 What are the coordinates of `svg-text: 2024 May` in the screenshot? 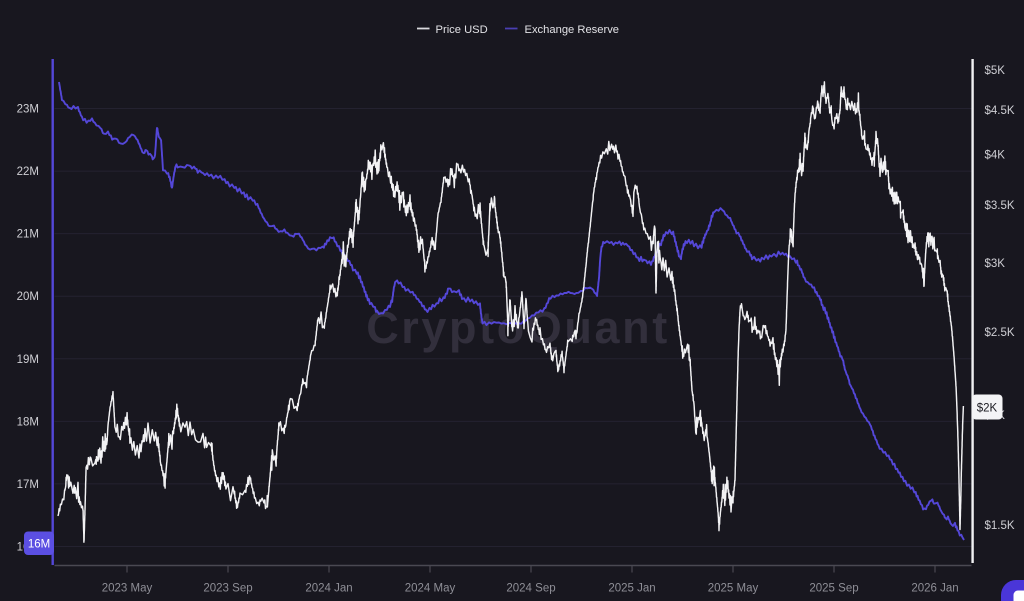 It's located at (430, 589).